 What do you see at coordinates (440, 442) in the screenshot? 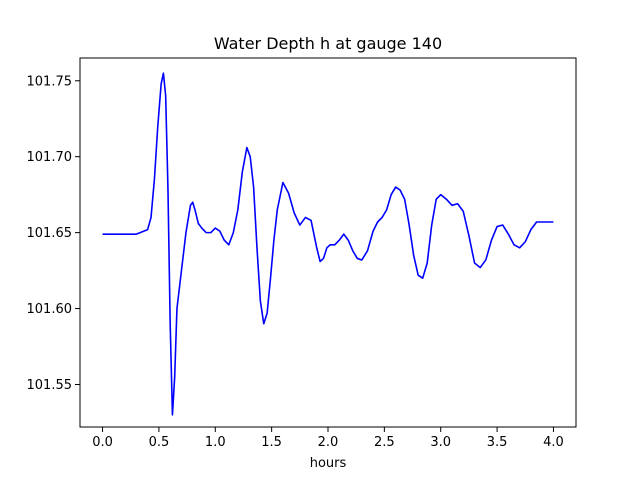
I see `x-tick-label: 3.0` at bounding box center [440, 442].